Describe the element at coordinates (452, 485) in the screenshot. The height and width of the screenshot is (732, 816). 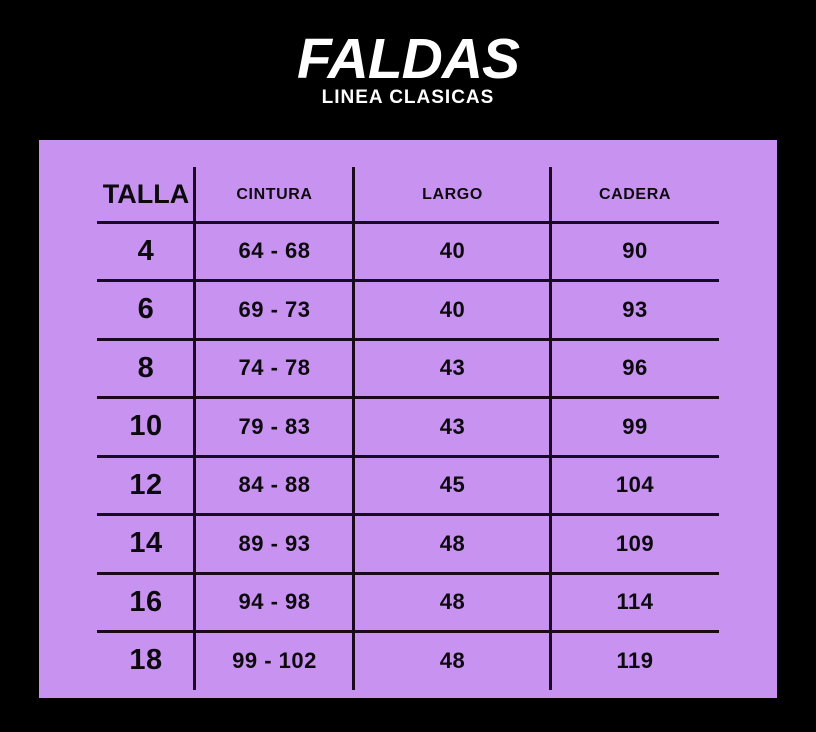
I see `value-cell: 45` at that location.